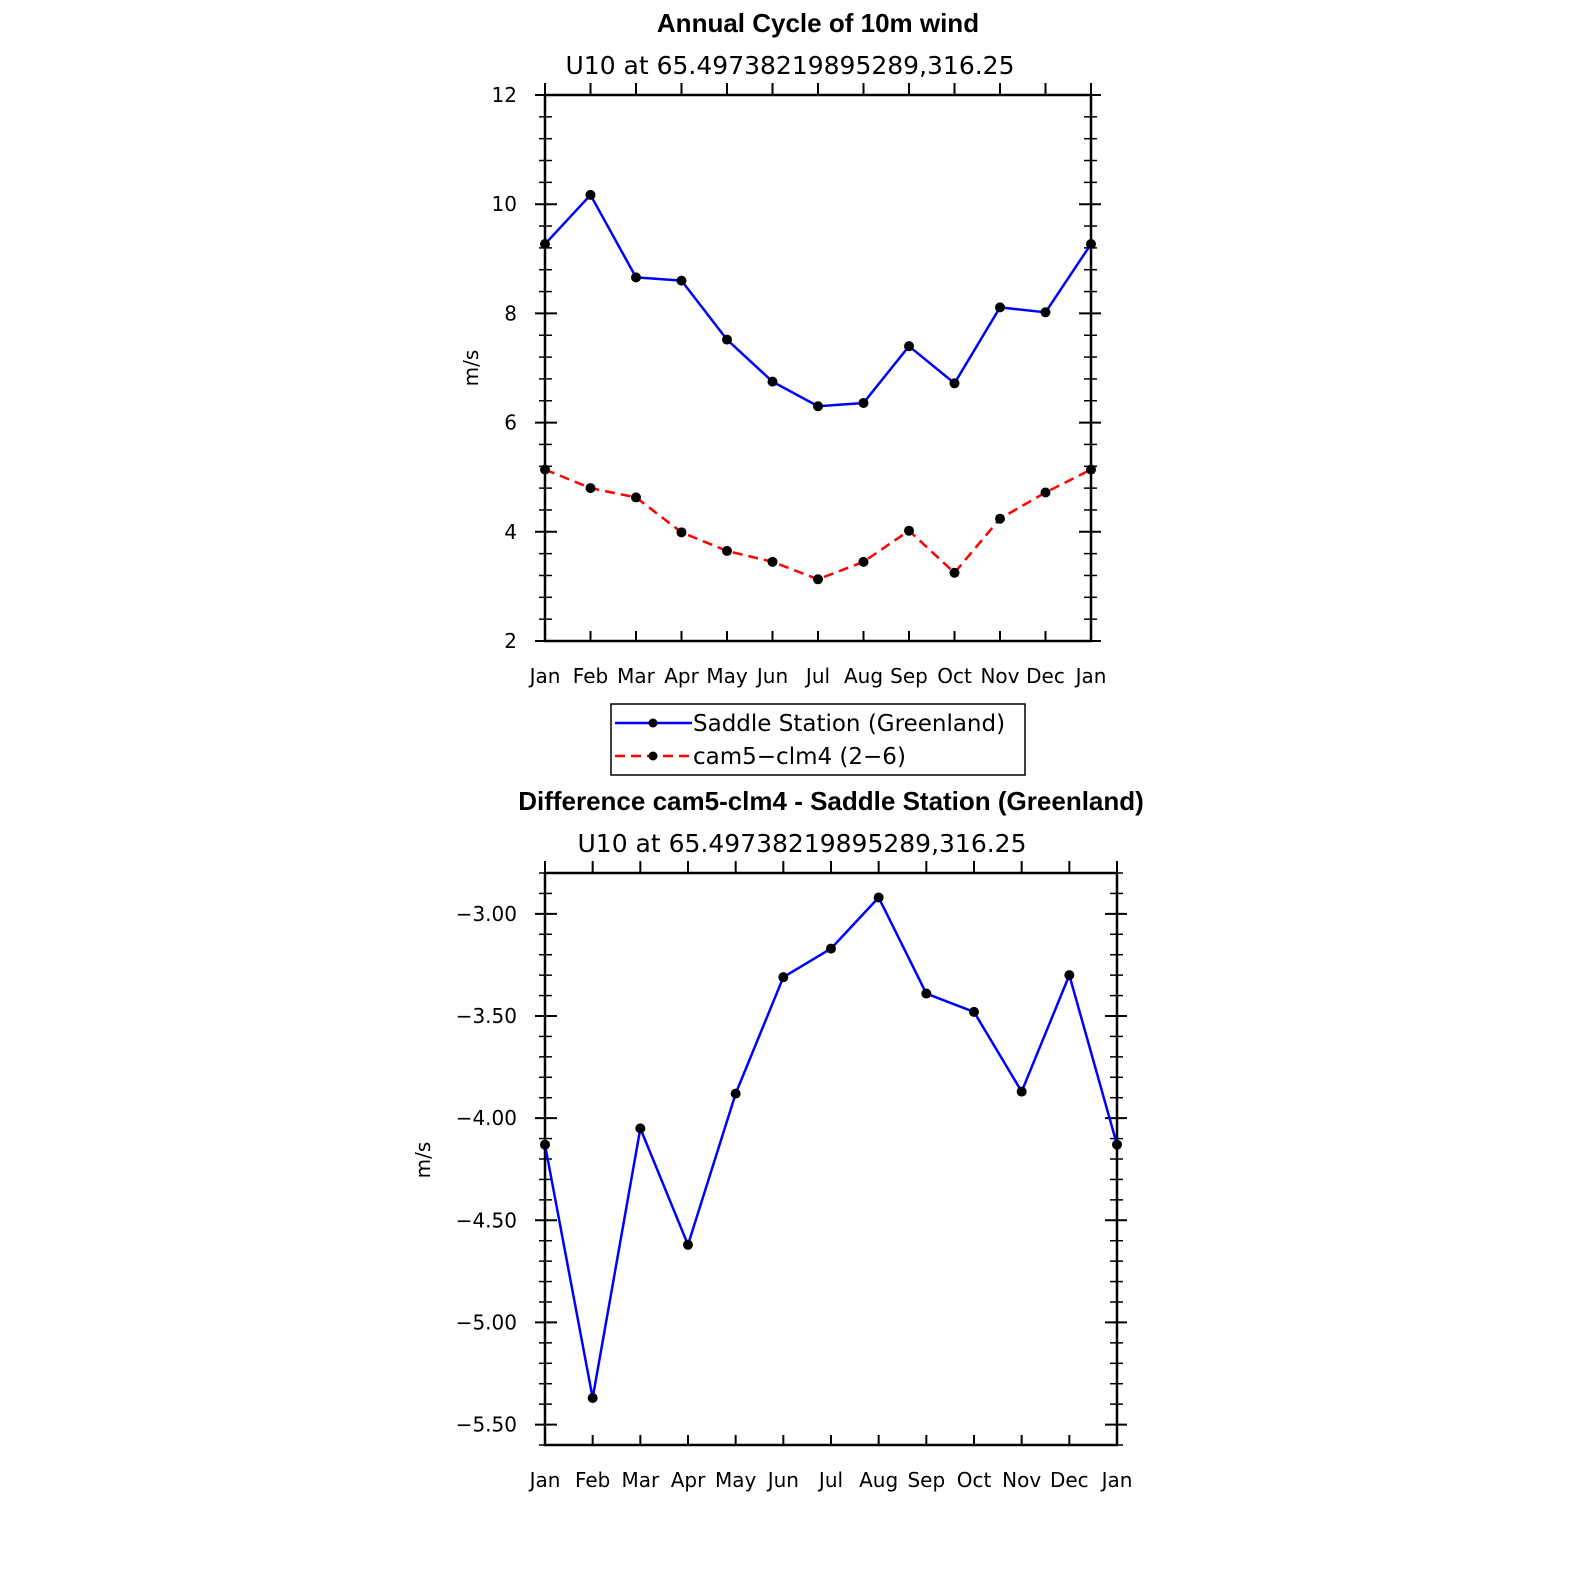  I want to click on y-tick-label: −4.00, so click(486, 1118).